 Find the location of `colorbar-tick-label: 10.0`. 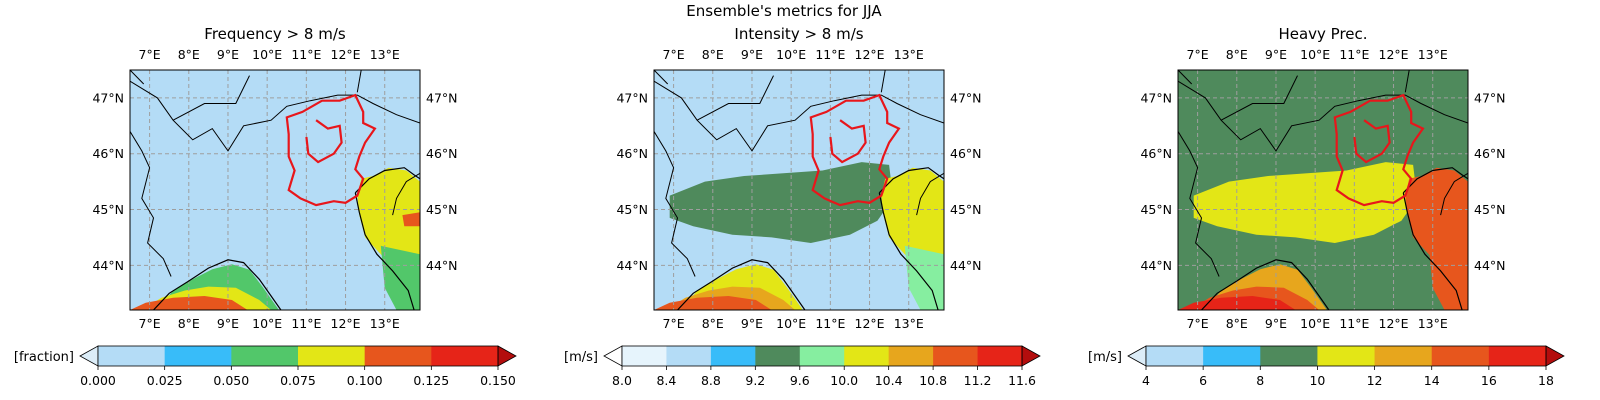

colorbar-tick-label: 10.0 is located at coordinates (844, 380).